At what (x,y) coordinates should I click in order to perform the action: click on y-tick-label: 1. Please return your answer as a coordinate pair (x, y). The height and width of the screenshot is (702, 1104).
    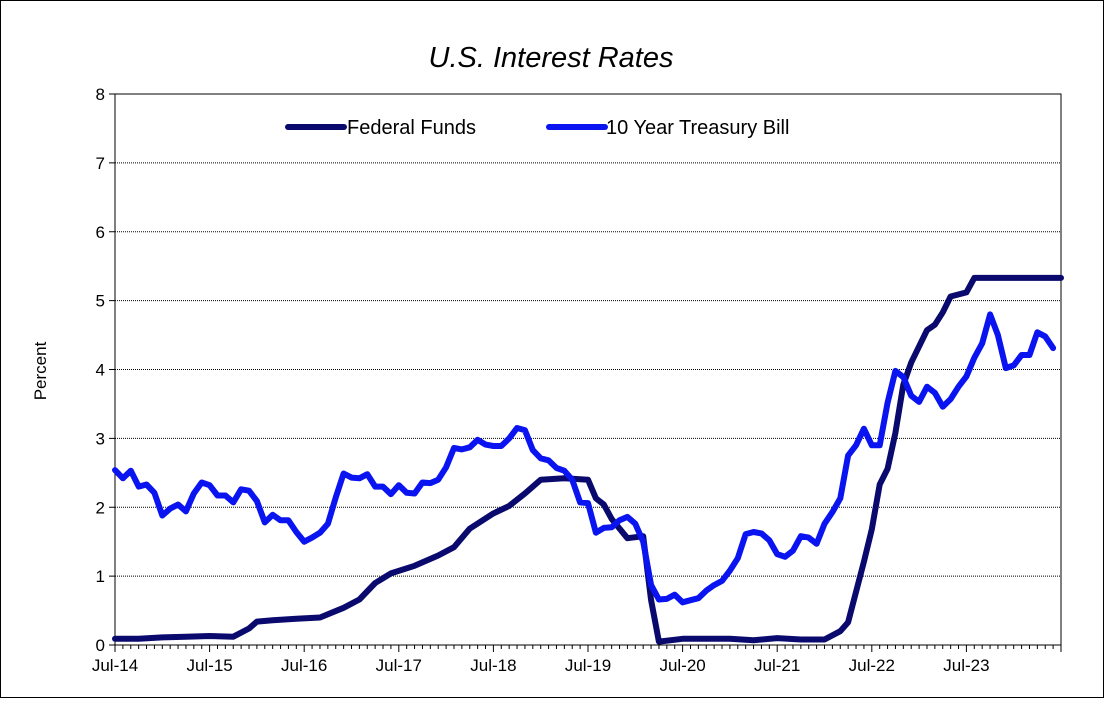
    Looking at the image, I should click on (100, 576).